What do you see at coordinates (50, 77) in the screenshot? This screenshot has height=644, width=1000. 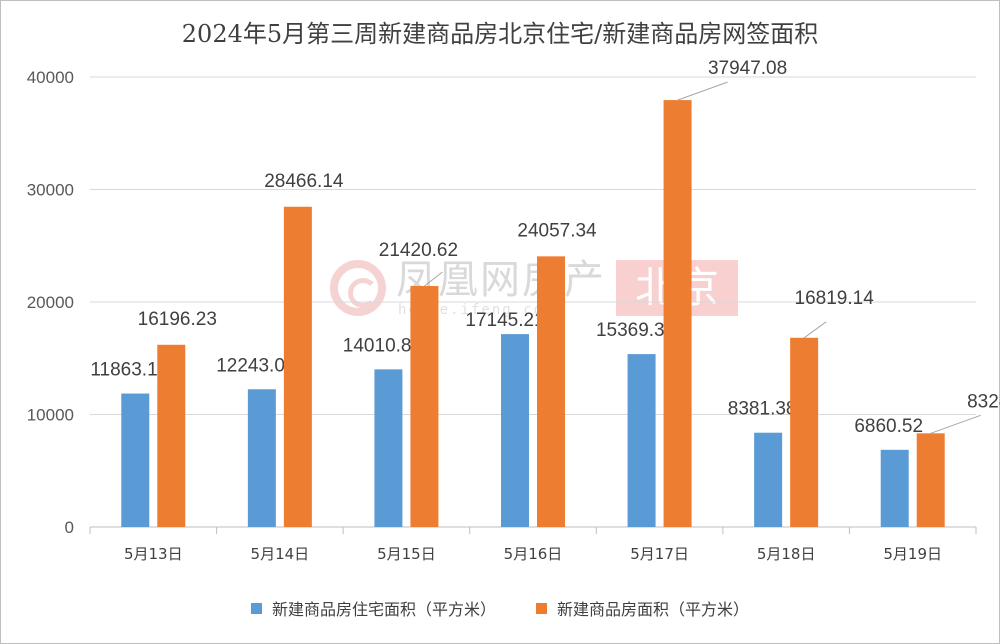 I see `y-tick-label: 40000` at bounding box center [50, 77].